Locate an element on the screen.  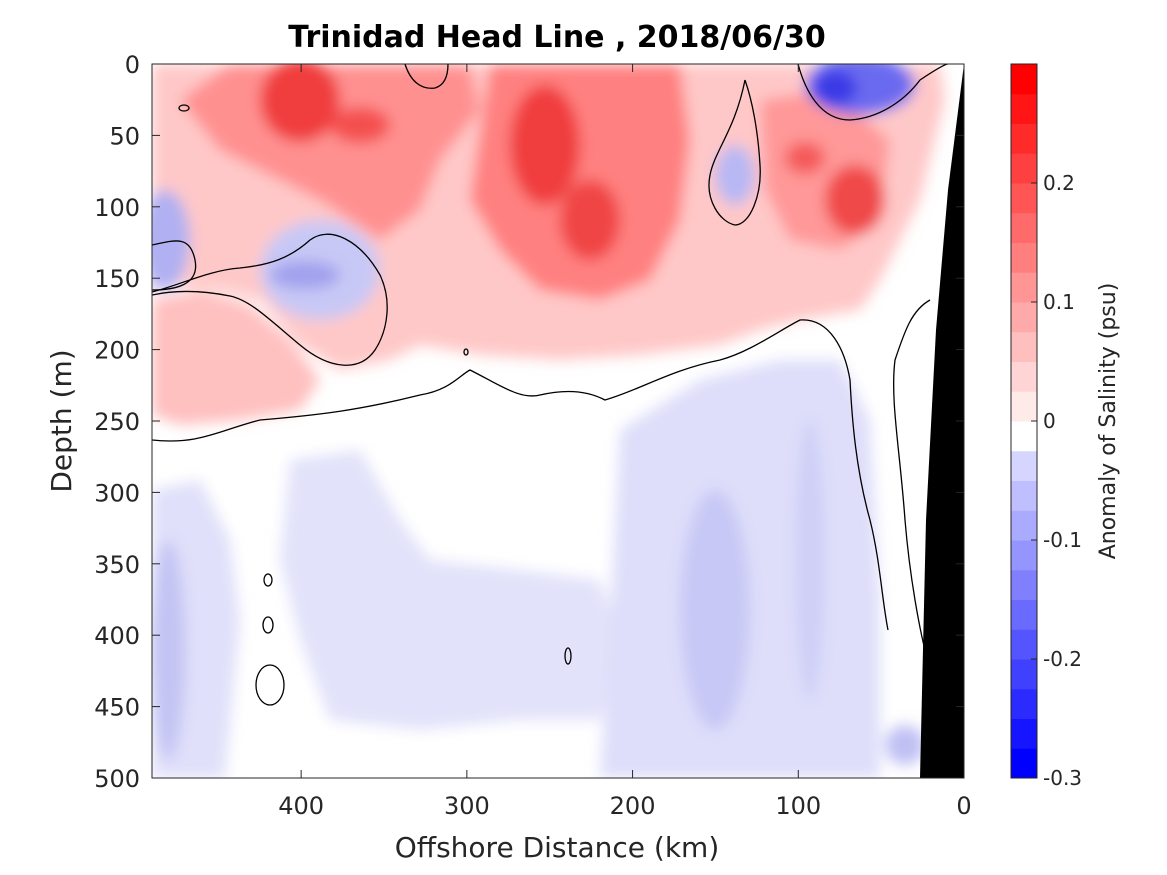
zero-contour-140km is located at coordinates (734, 152).